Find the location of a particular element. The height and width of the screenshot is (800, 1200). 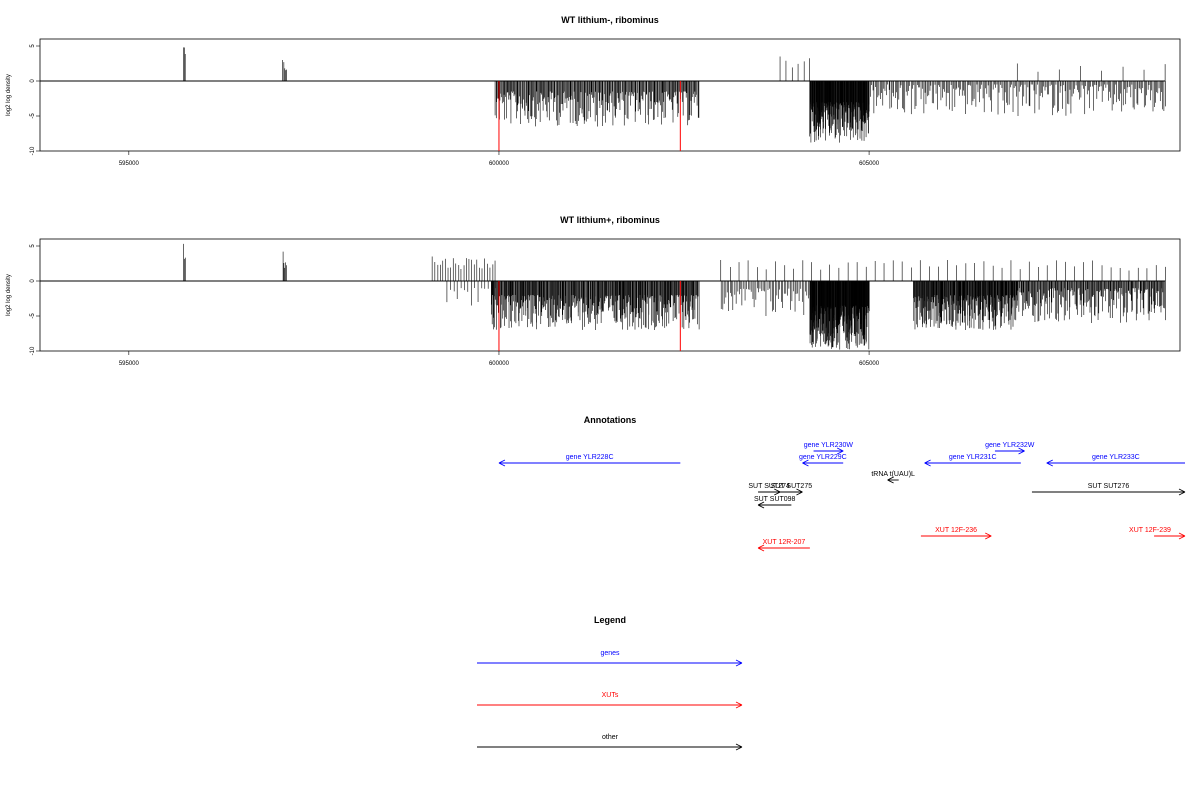

annotation-feature: SUT SUT274 is located at coordinates (769, 489).